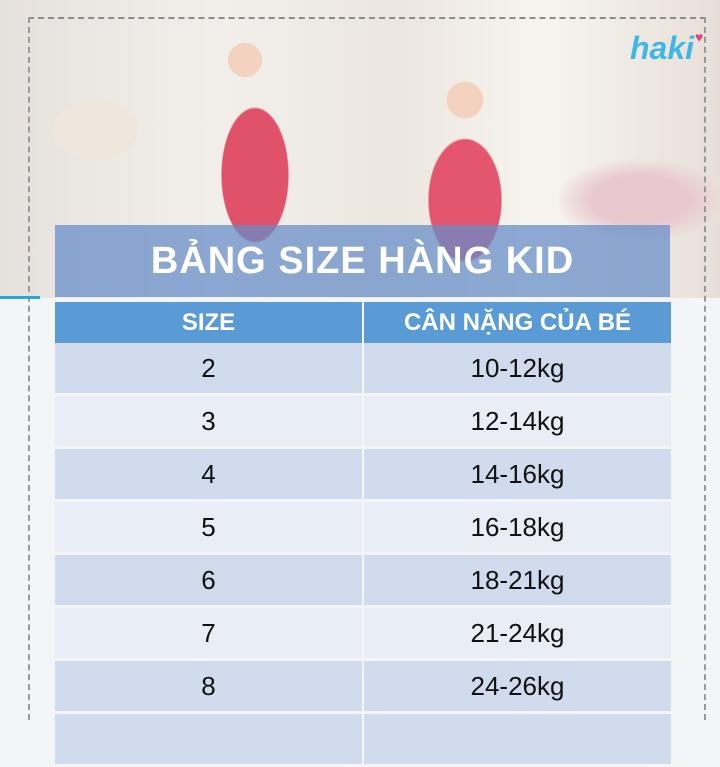  I want to click on size-cell: 6, so click(208, 580).